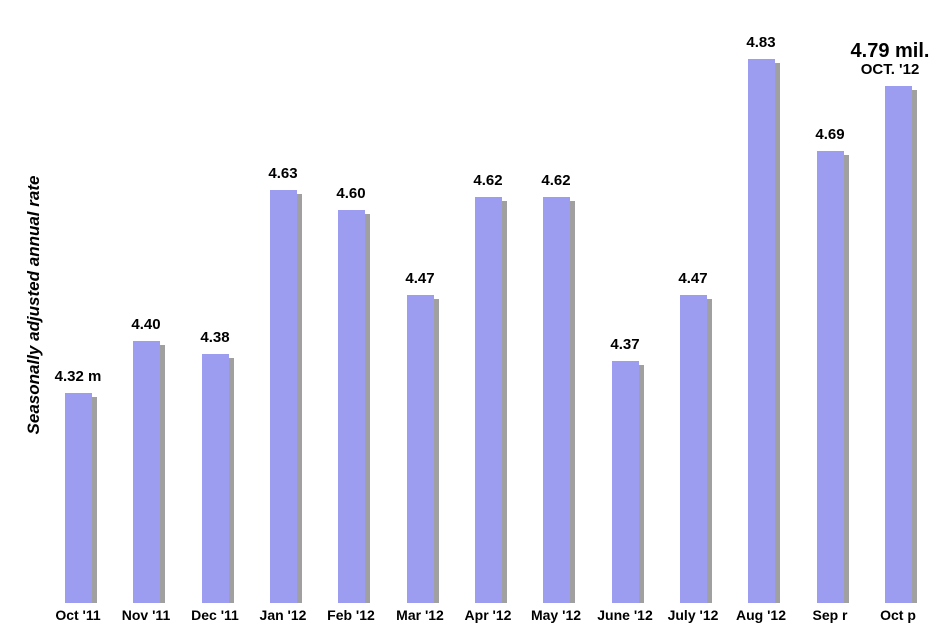 Image resolution: width=937 pixels, height=636 pixels. What do you see at coordinates (33, 305) in the screenshot?
I see `y-axis-label: Seasonally adjusted annual rate` at bounding box center [33, 305].